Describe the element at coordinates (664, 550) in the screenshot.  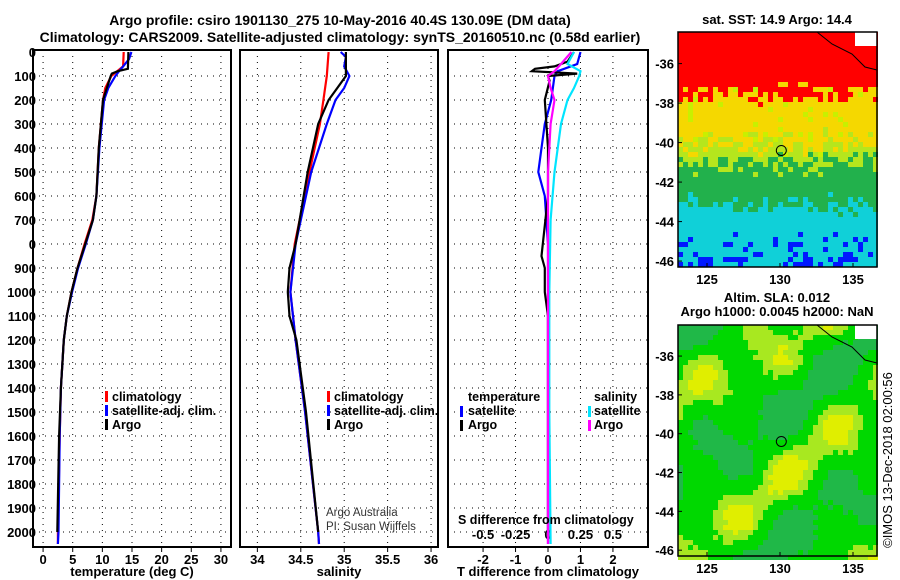
I see `lat-tick-label: -46` at that location.